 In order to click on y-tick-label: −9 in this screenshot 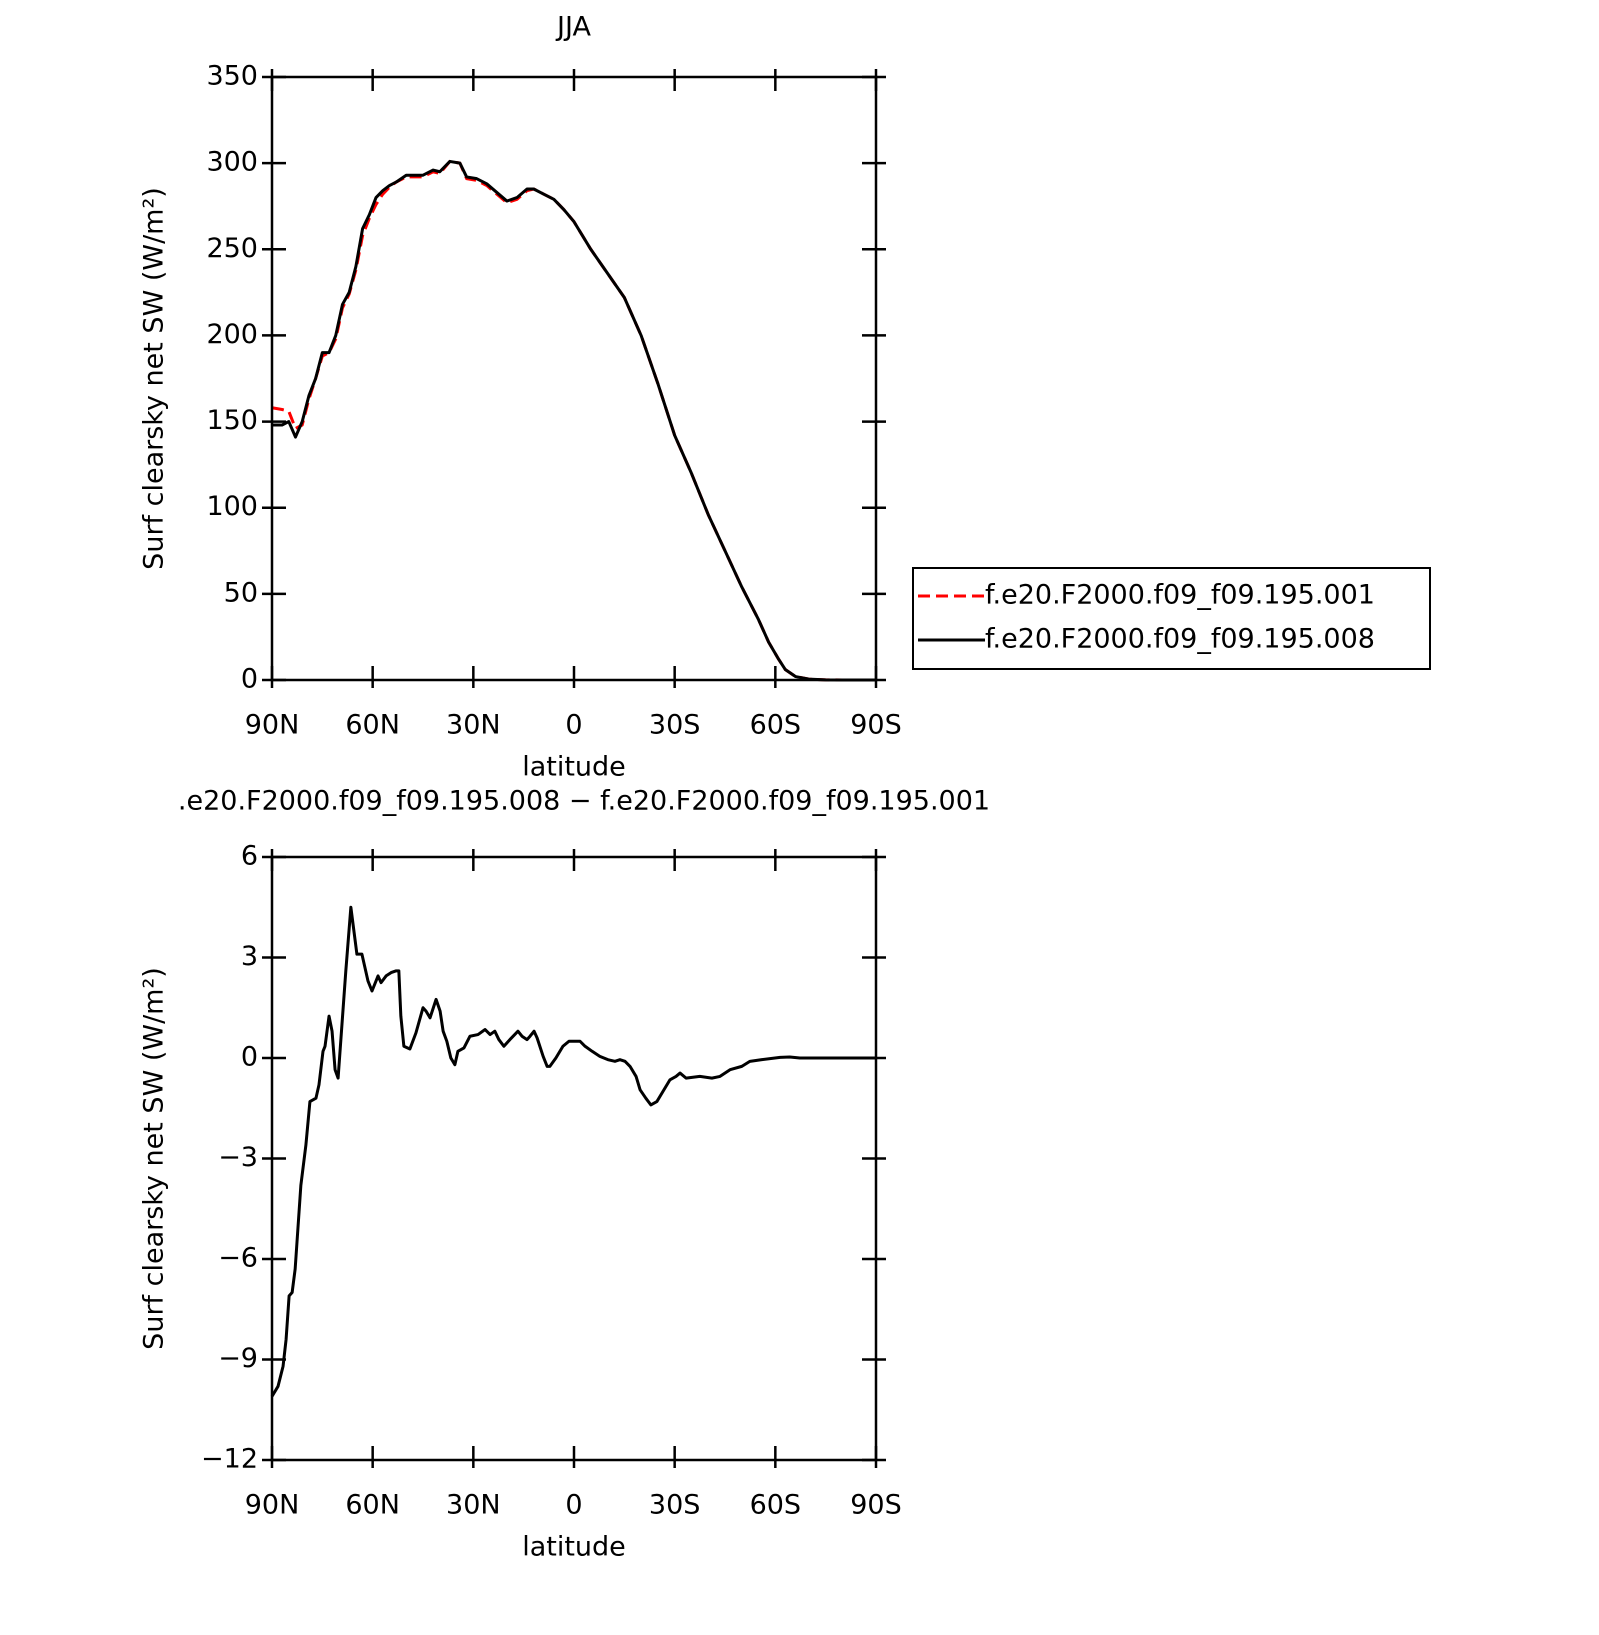, I will do `click(238, 1358)`.